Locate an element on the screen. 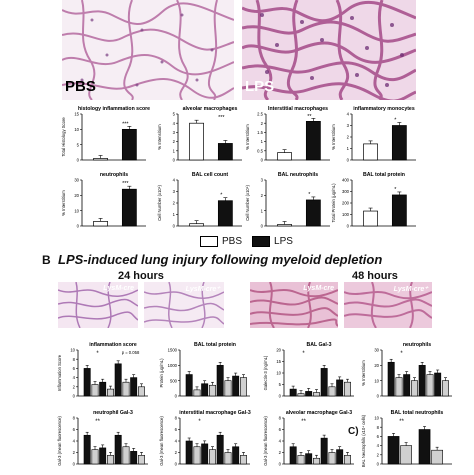 The height and width of the screenshot is (475, 474). histology-lps-tissue is located at coordinates (329, 50).